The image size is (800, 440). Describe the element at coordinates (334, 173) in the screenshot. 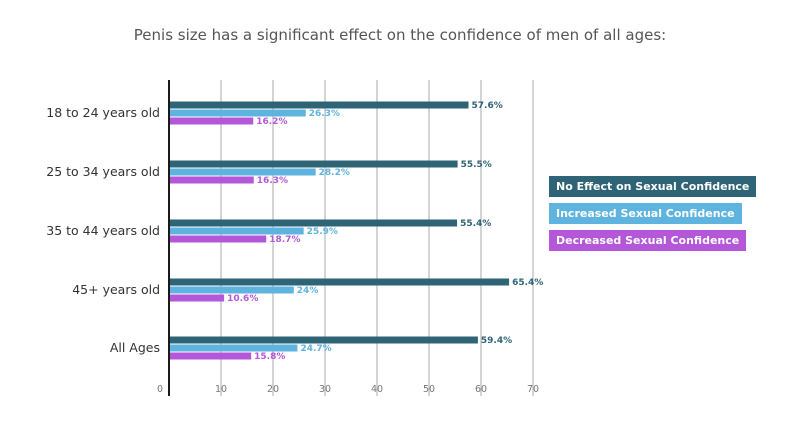

I see `data-label: 28.2%` at that location.